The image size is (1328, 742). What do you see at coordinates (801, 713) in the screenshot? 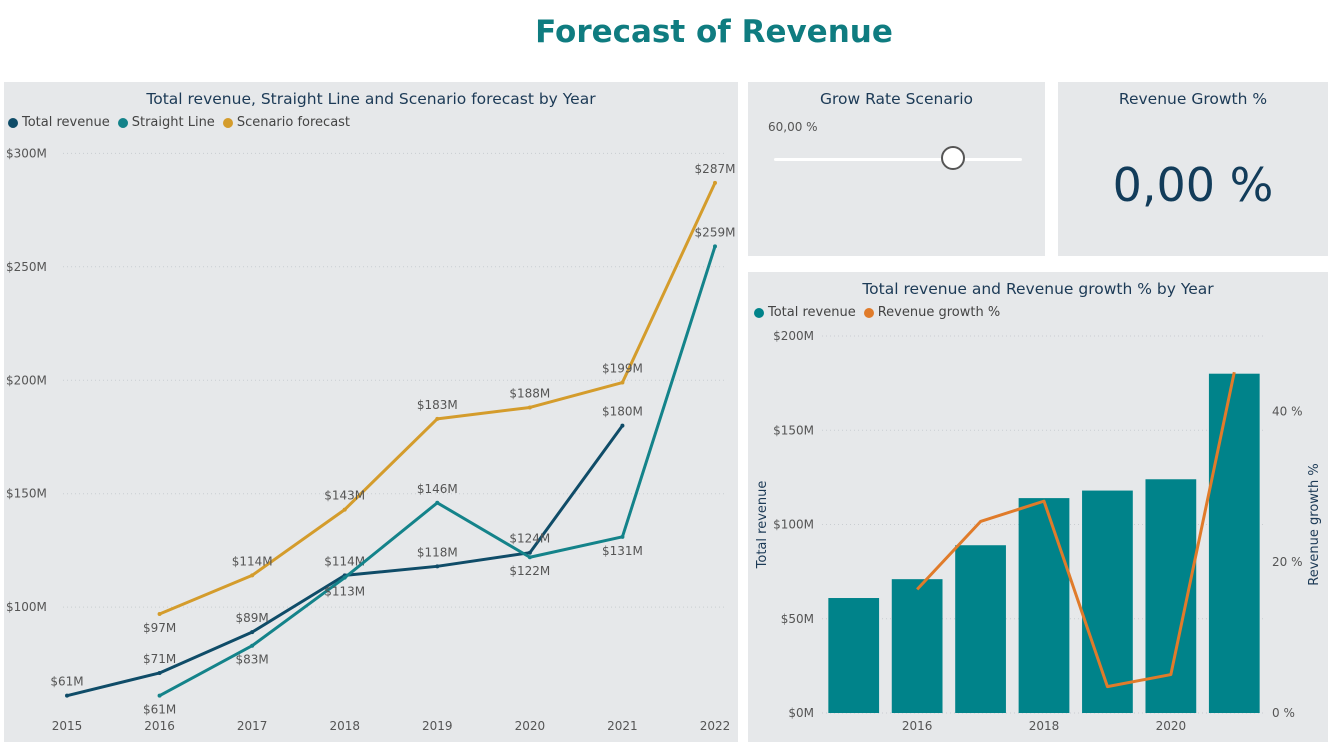
I see `y-tick-label: $0M` at bounding box center [801, 713].